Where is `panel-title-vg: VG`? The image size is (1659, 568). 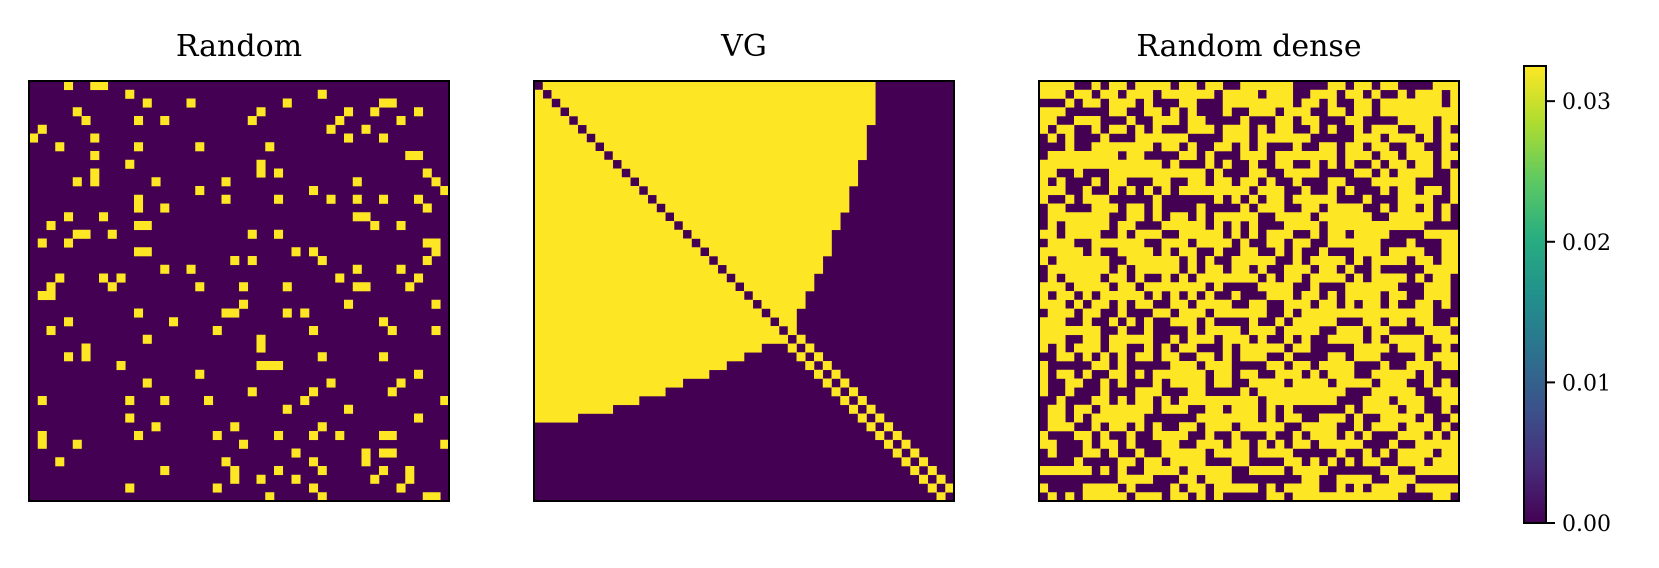
panel-title-vg: VG is located at coordinates (743, 46).